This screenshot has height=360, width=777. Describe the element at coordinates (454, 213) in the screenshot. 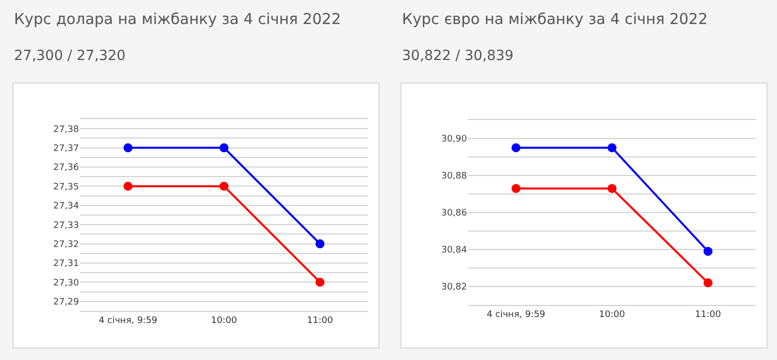

I see `y-tick-label: 30,86` at that location.